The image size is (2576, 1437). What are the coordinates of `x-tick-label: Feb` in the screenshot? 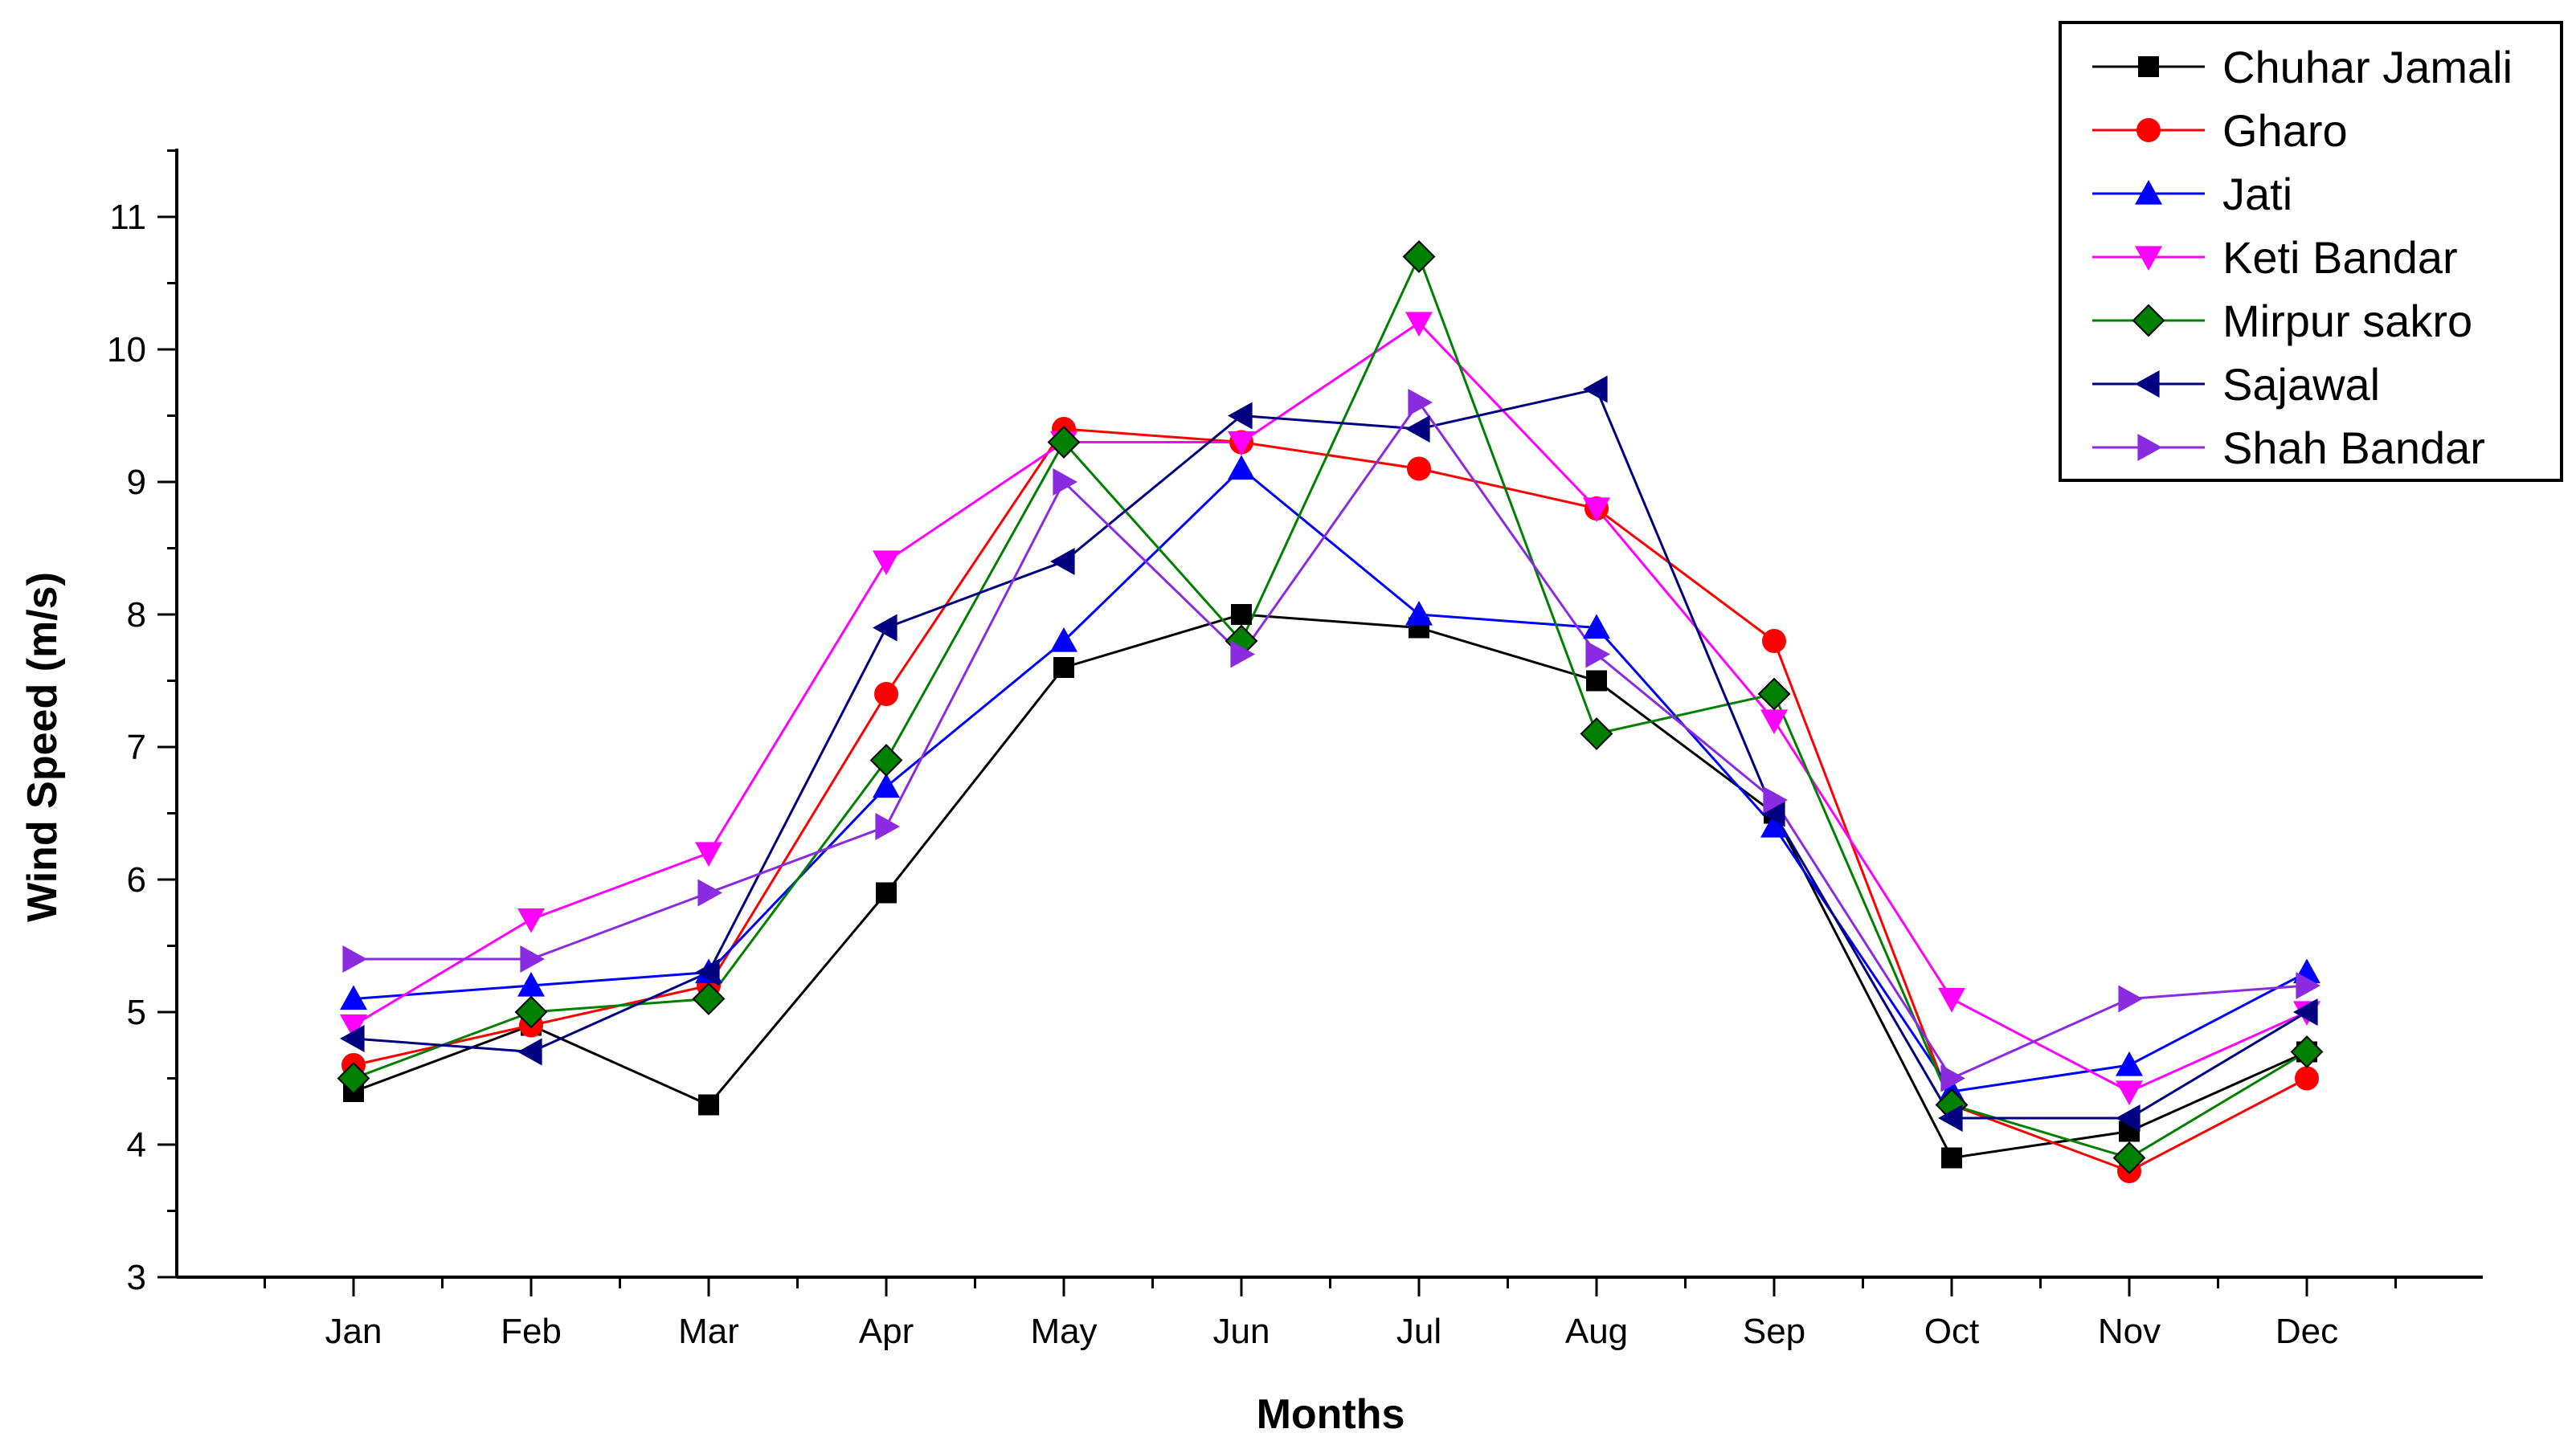 It's located at (531, 1331).